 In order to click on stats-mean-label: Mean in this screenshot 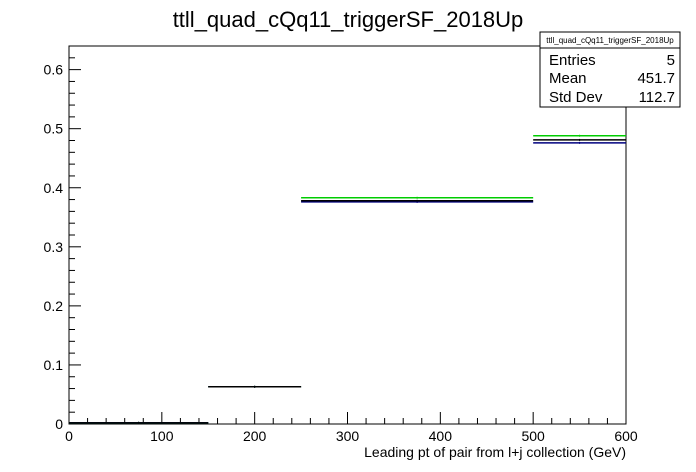, I will do `click(568, 78)`.